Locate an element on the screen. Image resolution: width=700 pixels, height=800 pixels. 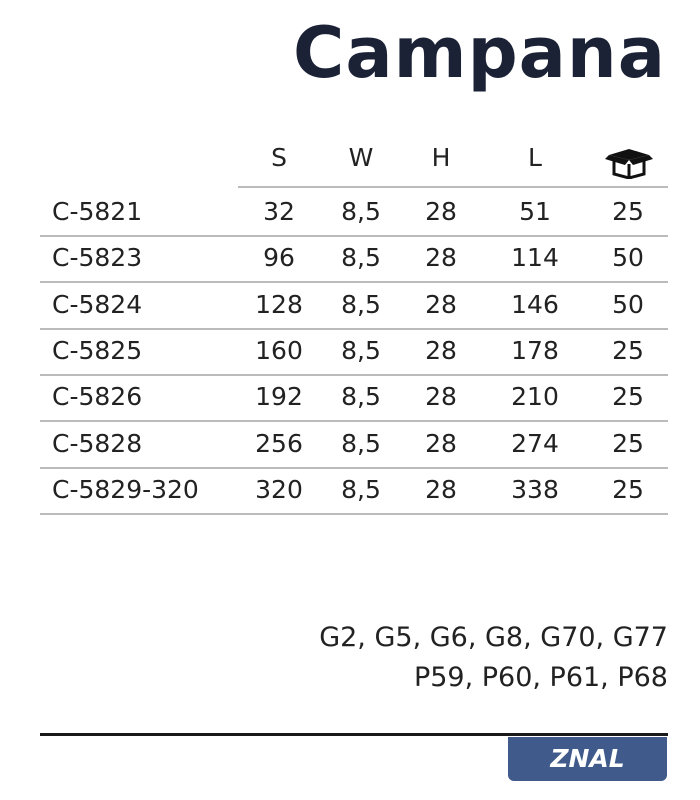
table-row: C-5821 32 8,5 28 51 25 is located at coordinates (354, 213).